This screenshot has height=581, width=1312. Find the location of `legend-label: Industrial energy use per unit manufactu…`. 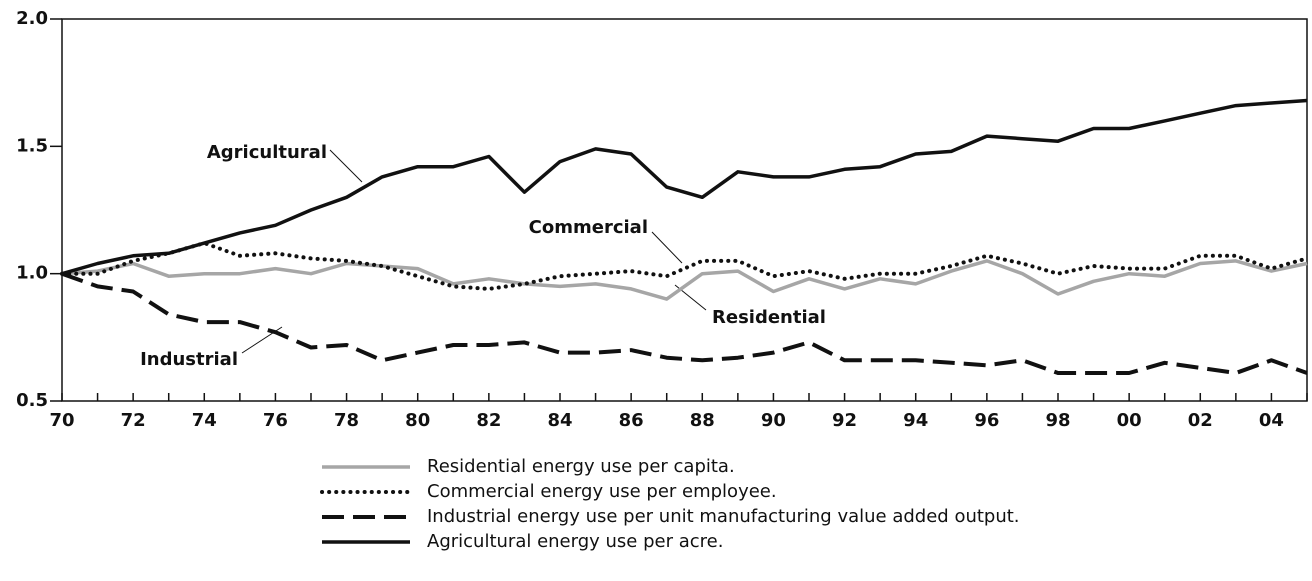

legend-label: Industrial energy use per unit manufactu… is located at coordinates (723, 516).